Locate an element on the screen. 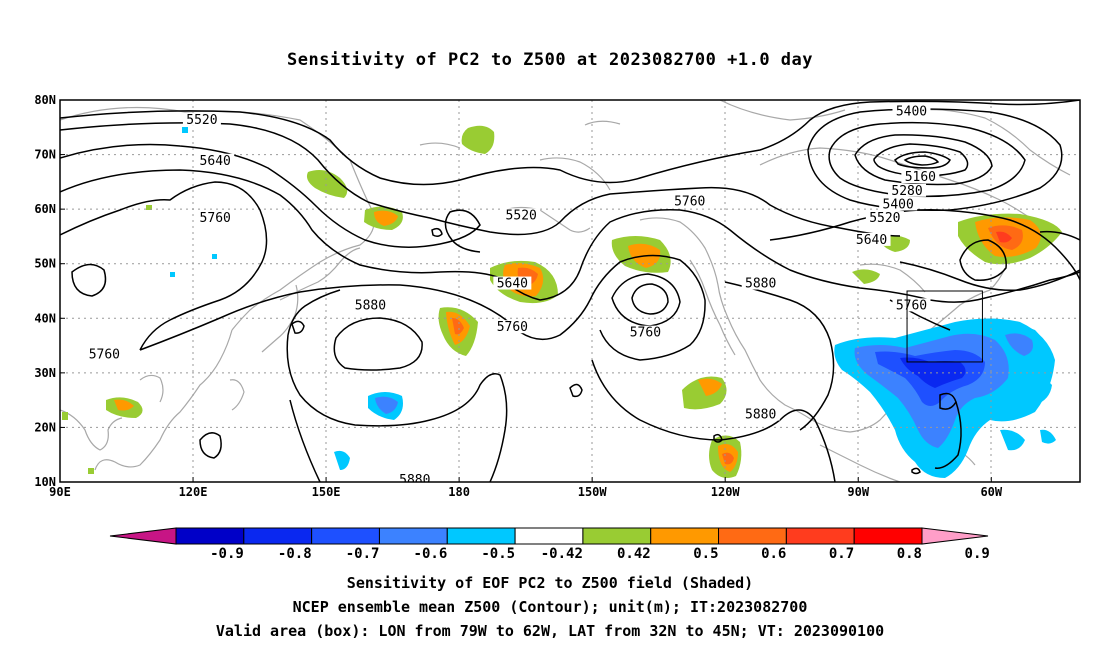 The width and height of the screenshot is (1100, 650). lat-tick-label: 80N is located at coordinates (45, 100).